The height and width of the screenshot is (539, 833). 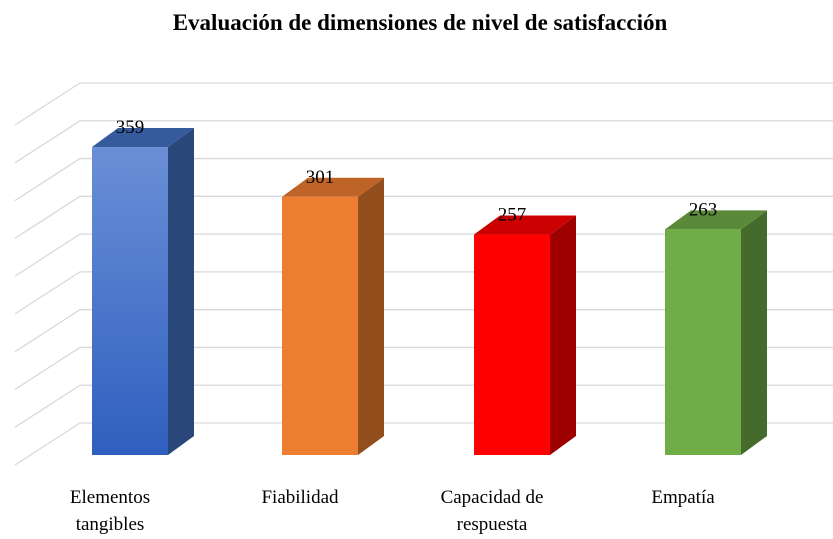 I want to click on x-tick-label: Empatía, so click(x=683, y=497).